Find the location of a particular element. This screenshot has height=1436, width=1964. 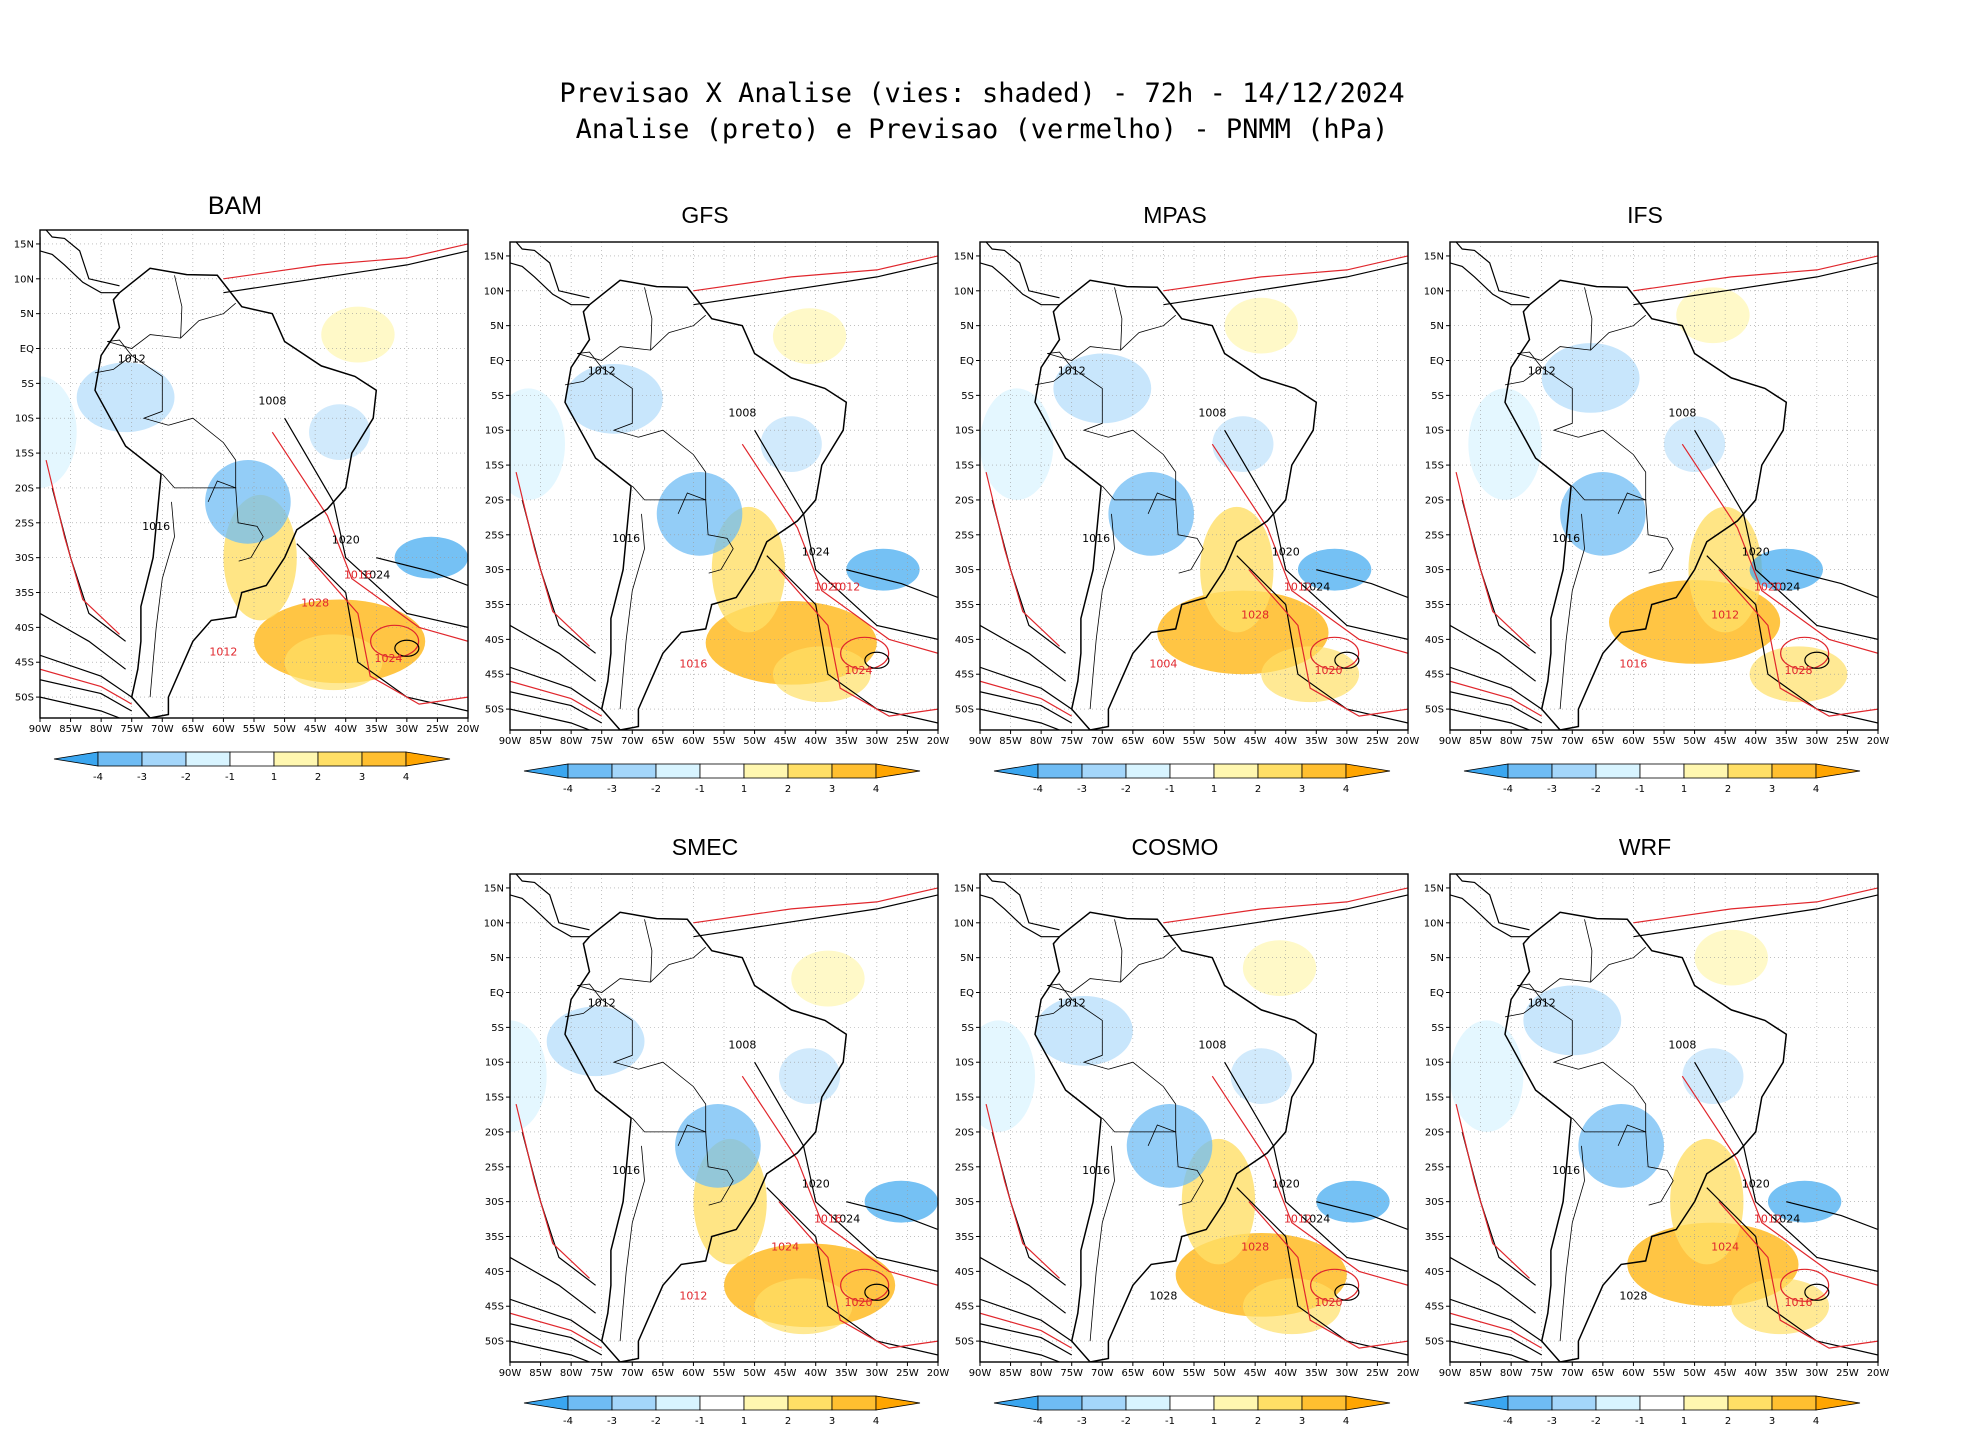

lat-label: 35S is located at coordinates (964, 1237).